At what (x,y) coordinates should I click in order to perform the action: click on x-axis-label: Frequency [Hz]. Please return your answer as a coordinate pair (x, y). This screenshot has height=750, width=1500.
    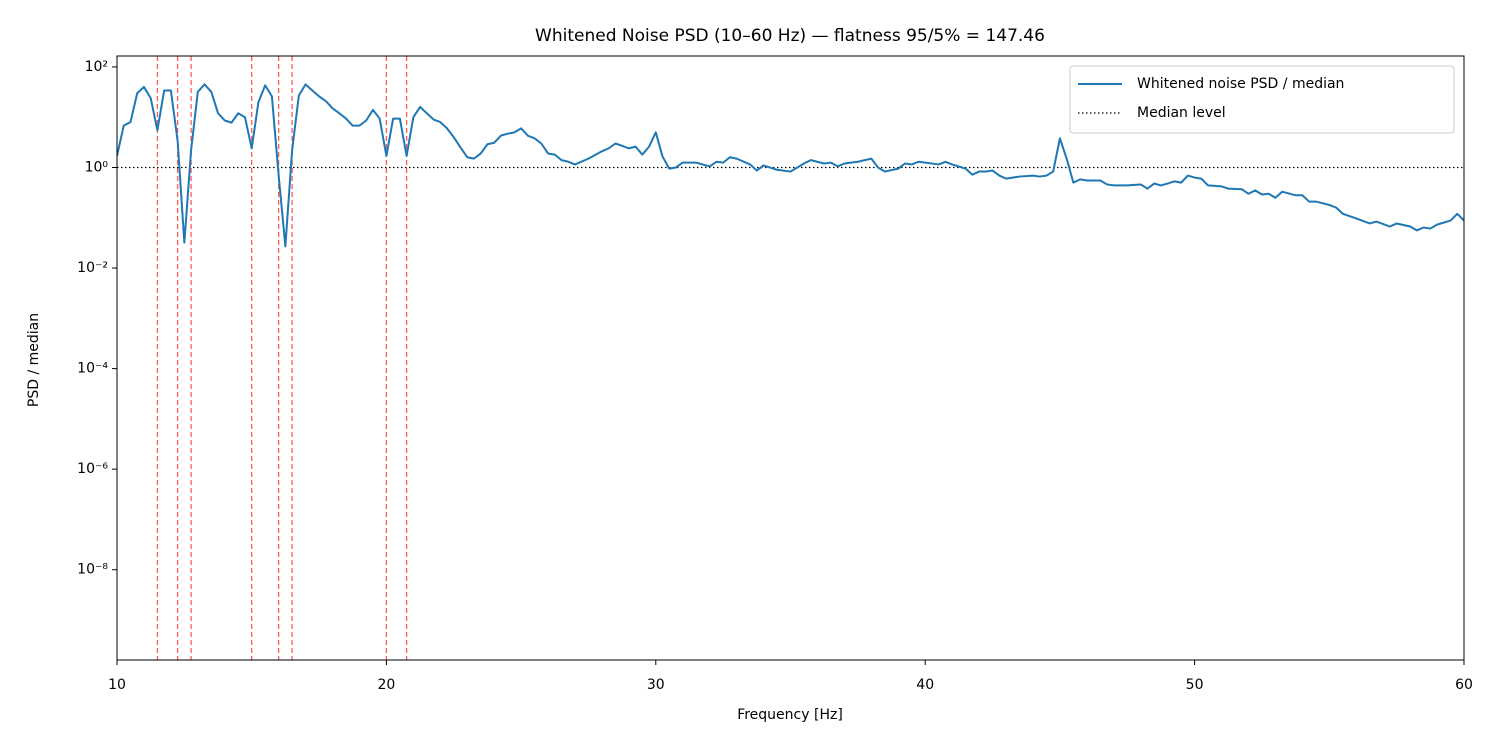
    Looking at the image, I should click on (790, 715).